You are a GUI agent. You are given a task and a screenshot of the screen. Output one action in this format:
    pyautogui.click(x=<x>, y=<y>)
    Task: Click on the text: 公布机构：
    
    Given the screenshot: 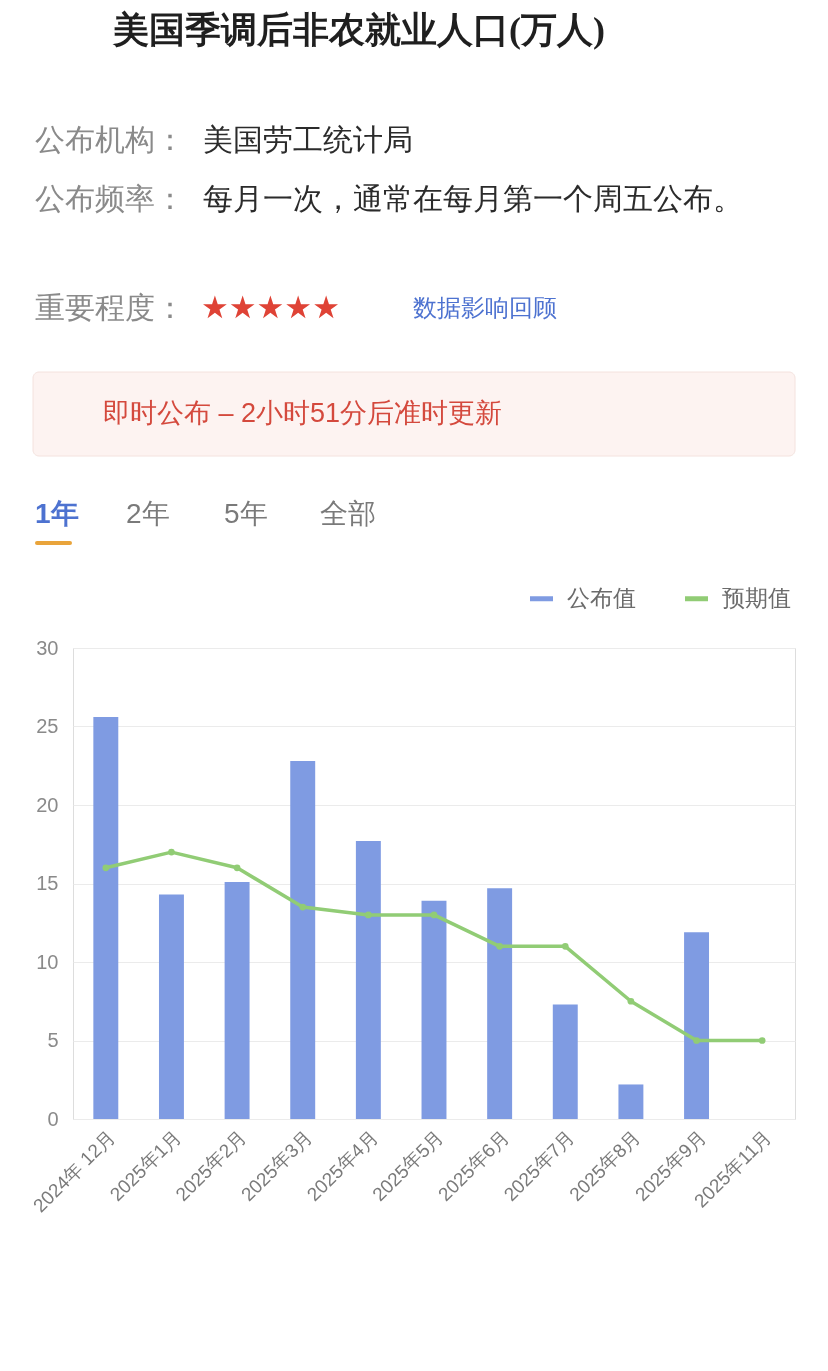 What is the action you would take?
    pyautogui.click(x=110, y=139)
    